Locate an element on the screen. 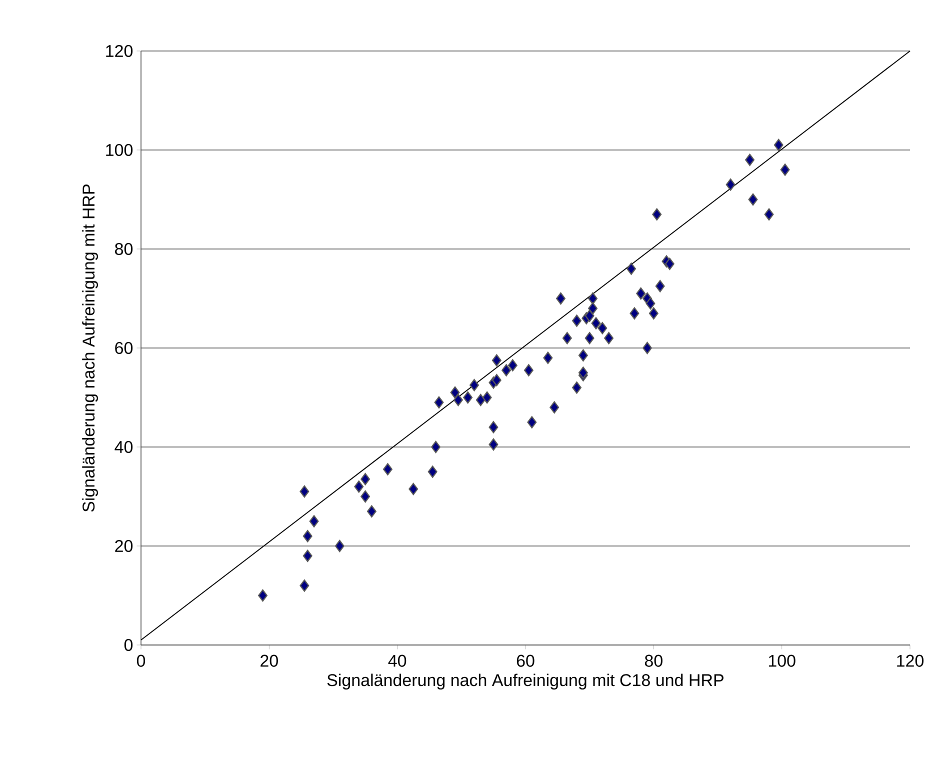 This screenshot has width=942, height=767. y-tick-label: 120 is located at coordinates (119, 51).